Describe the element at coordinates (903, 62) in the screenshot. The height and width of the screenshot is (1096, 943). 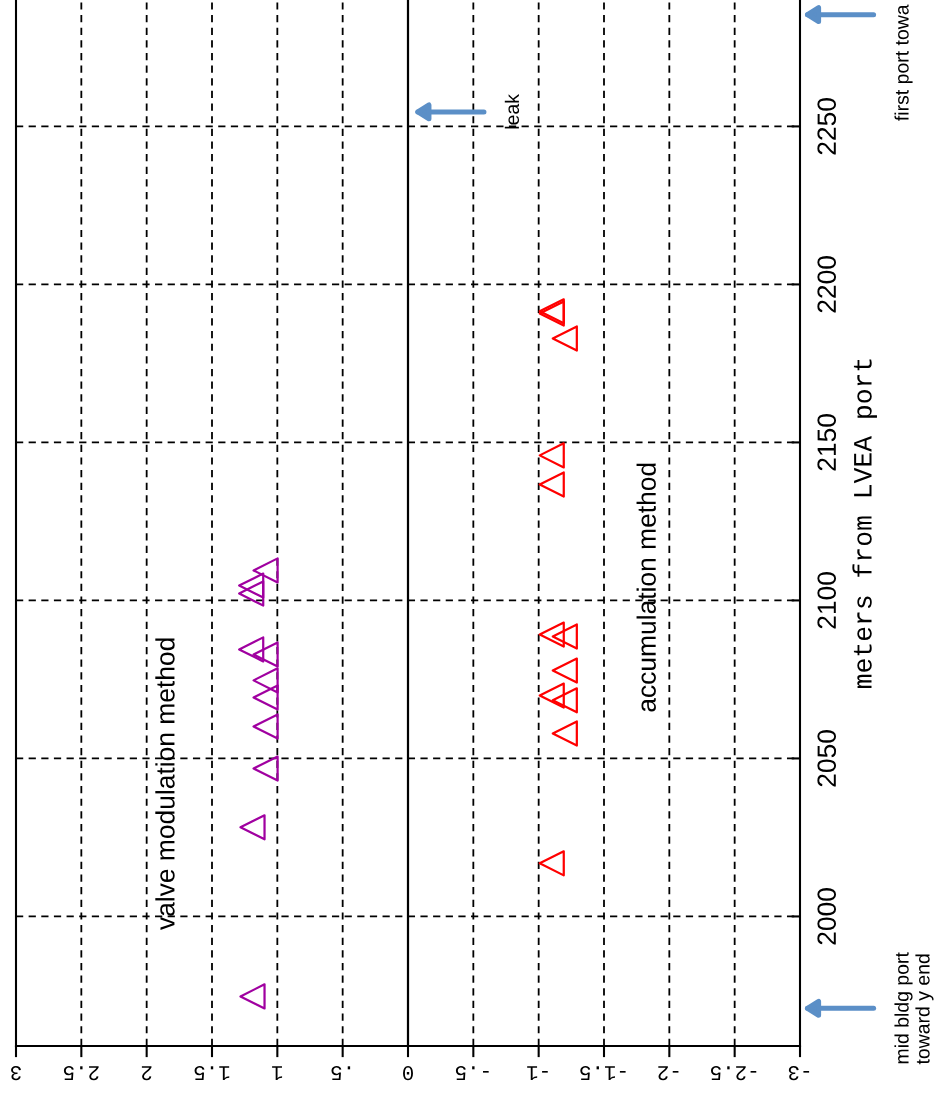
I see `text: first port towa` at that location.